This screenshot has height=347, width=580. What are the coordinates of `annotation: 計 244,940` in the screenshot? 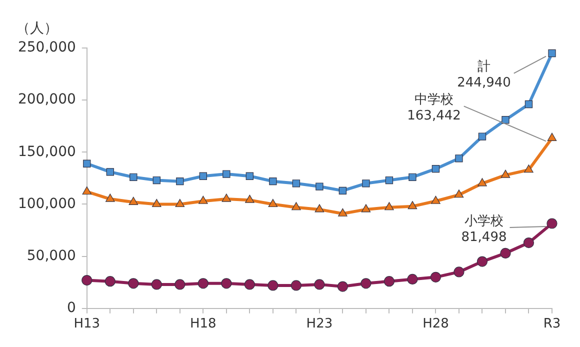 It's located at (484, 75).